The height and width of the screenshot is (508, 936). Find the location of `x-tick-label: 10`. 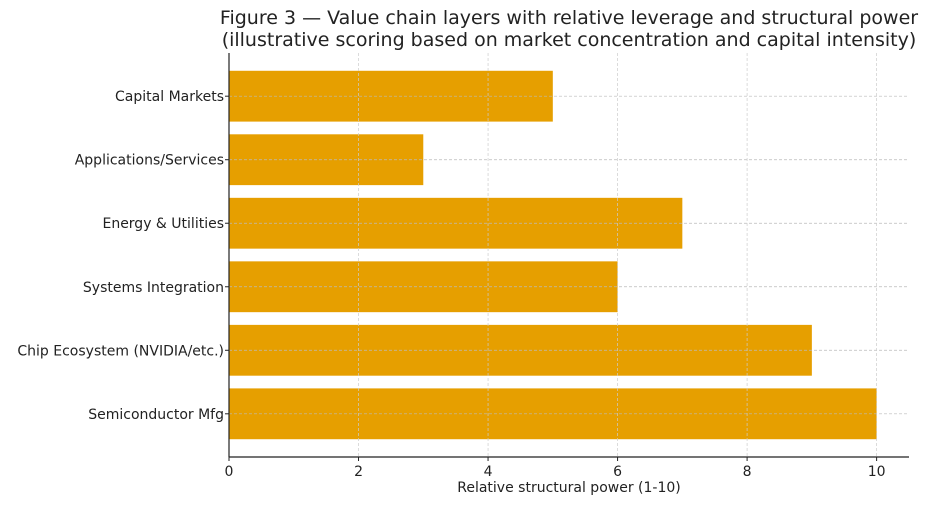

x-tick-label: 10 is located at coordinates (877, 472).